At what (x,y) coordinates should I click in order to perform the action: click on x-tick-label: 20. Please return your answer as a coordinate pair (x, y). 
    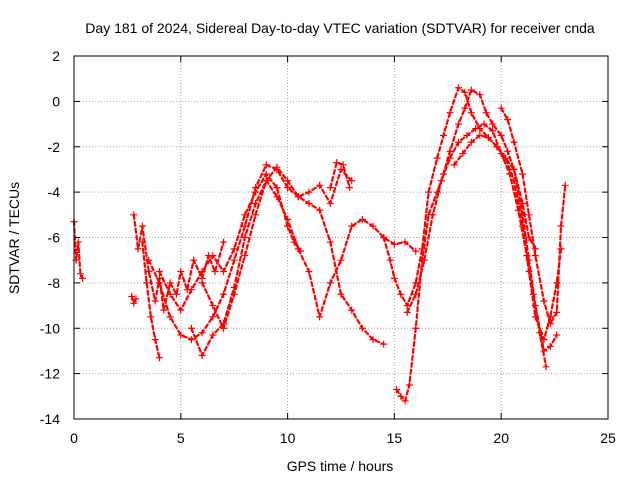
    Looking at the image, I should click on (501, 438).